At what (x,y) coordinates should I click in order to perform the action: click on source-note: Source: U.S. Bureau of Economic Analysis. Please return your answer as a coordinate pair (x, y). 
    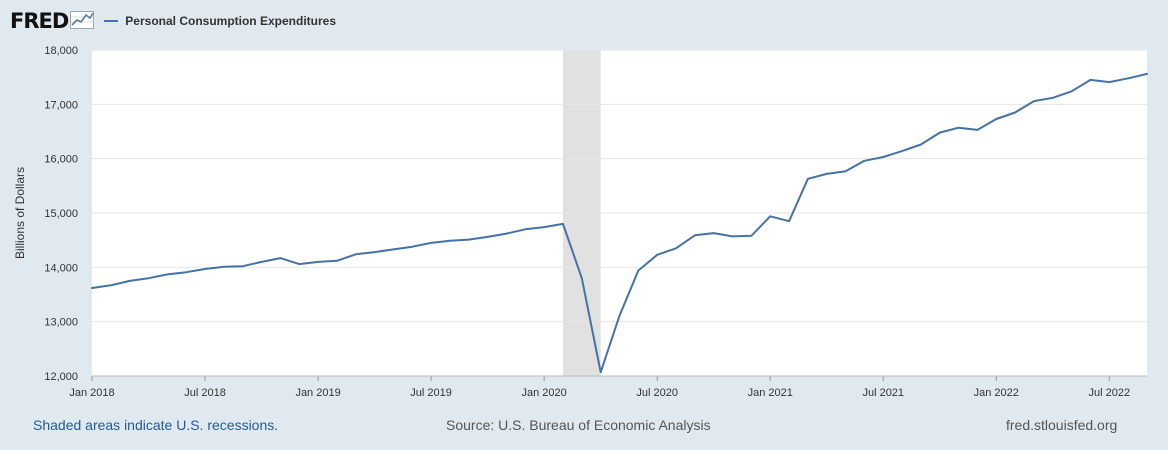
    Looking at the image, I should click on (578, 425).